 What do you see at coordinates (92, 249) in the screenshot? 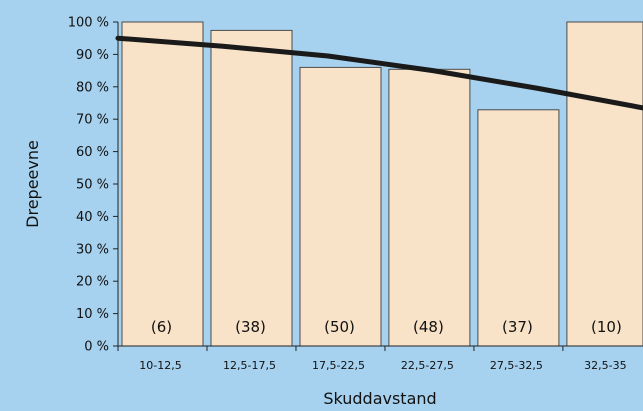
I see `y-tick-label-3: 30 %` at bounding box center [92, 249].